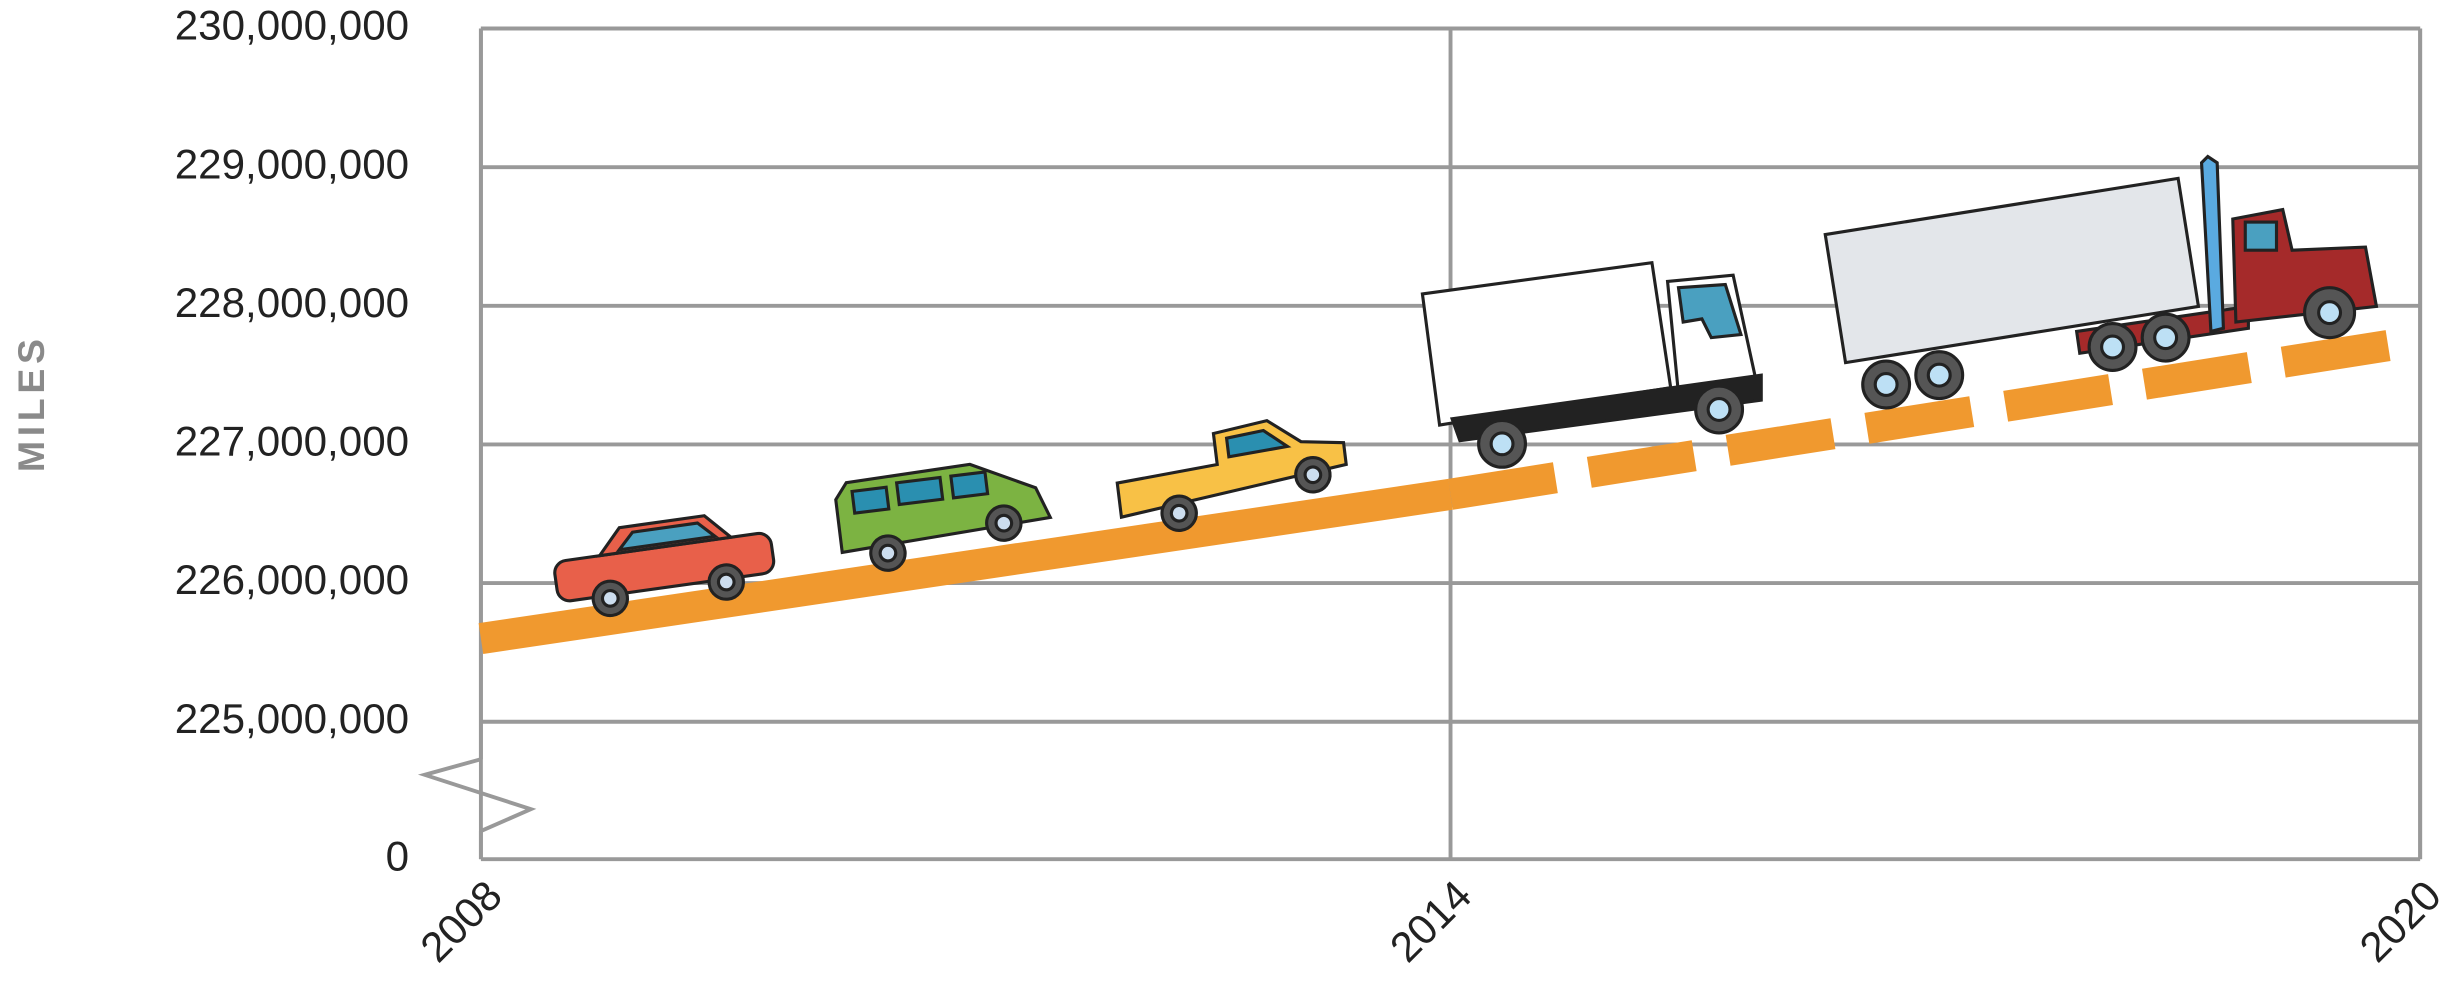 The image size is (2442, 986). What do you see at coordinates (292, 579) in the screenshot?
I see `y-tick-label: 226,000,000` at bounding box center [292, 579].